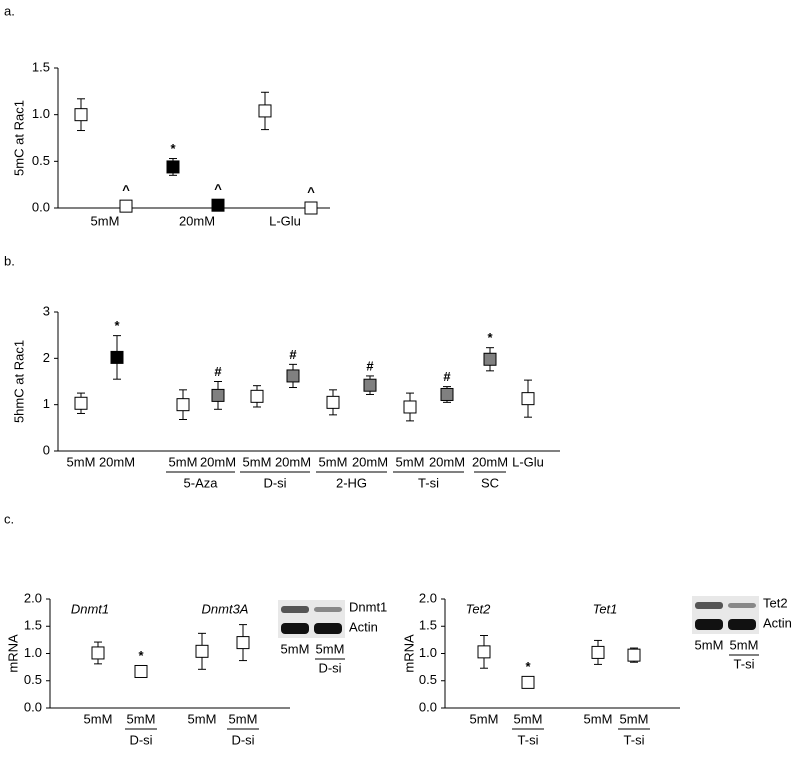  What do you see at coordinates (744, 663) in the screenshot?
I see `treatment-label: T-si` at bounding box center [744, 663].